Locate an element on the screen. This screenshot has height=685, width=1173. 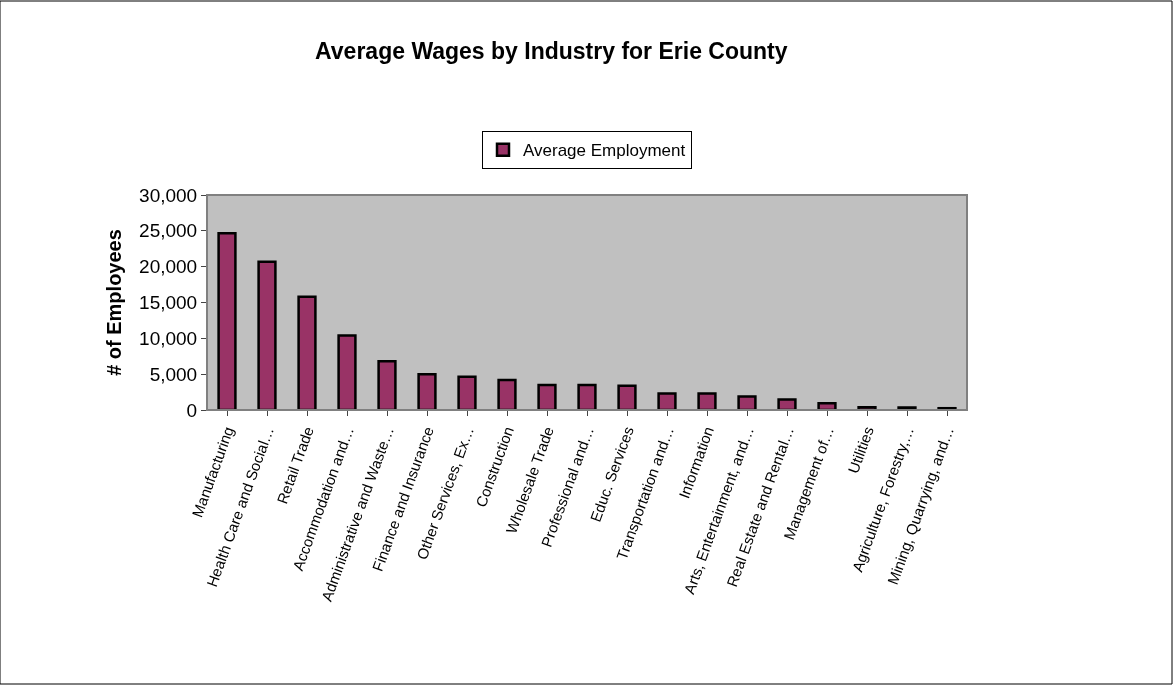
y-tick-label: 30,000 is located at coordinates (168, 195).